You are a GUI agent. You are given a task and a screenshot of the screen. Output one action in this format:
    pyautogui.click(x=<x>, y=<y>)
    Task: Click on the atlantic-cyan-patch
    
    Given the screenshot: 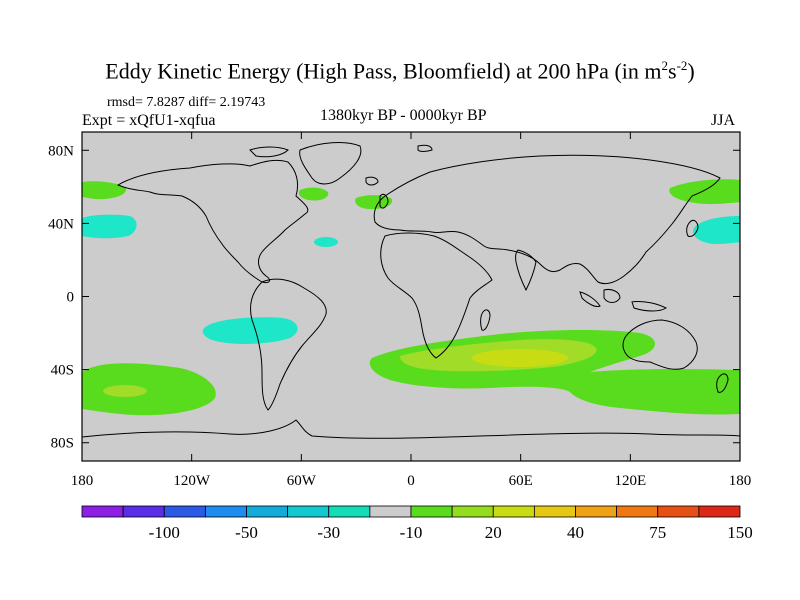 What is the action you would take?
    pyautogui.click(x=326, y=242)
    